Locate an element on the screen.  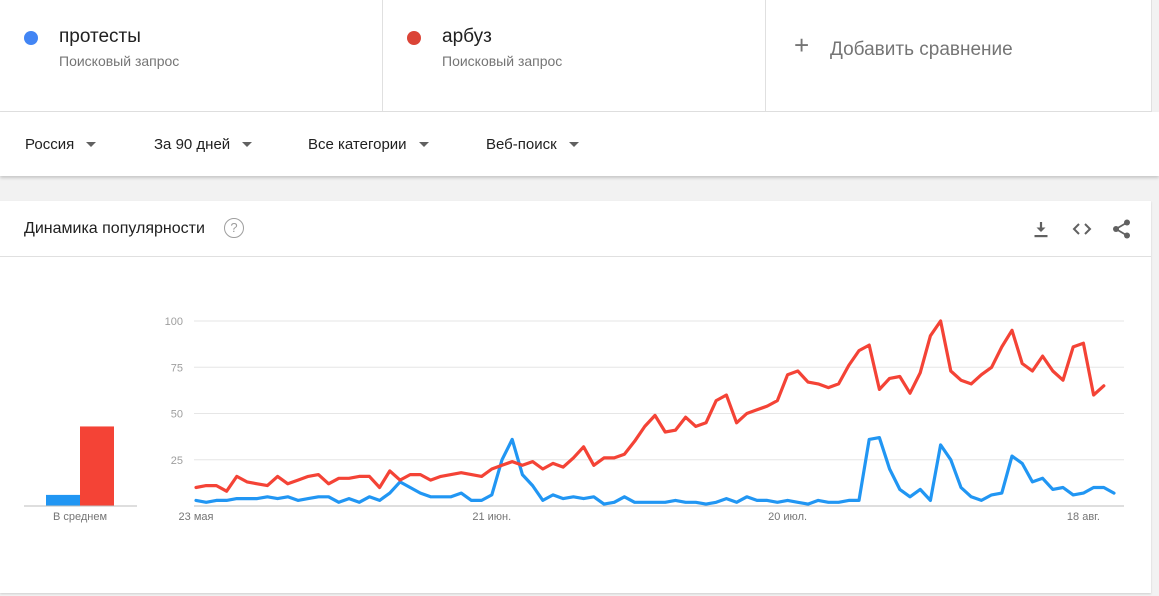
period-dropdown: За 90 дней is located at coordinates (203, 144).